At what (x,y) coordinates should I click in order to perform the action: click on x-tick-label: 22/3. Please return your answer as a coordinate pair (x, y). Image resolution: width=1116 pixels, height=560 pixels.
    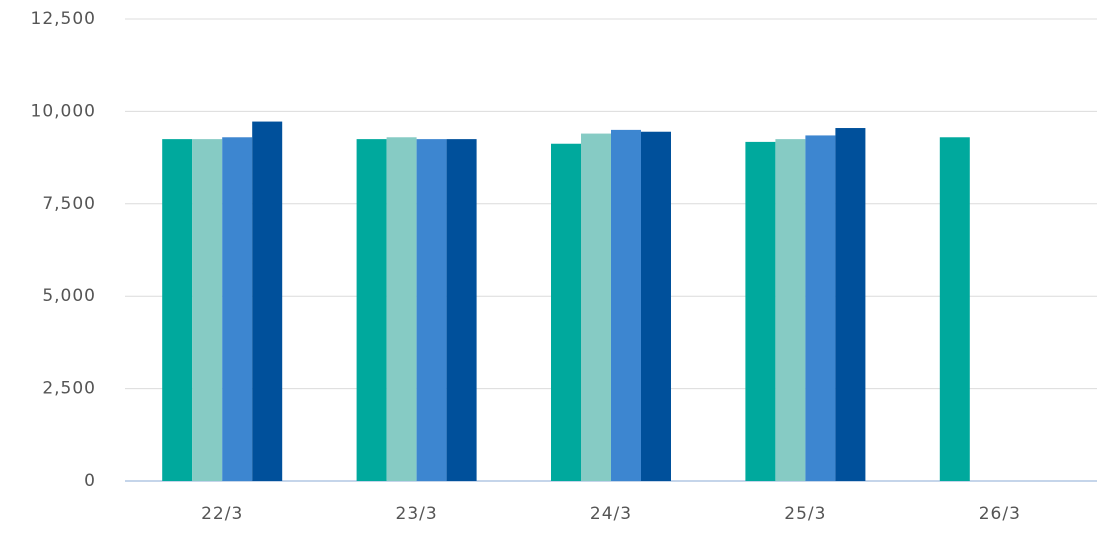
    Looking at the image, I should click on (222, 514).